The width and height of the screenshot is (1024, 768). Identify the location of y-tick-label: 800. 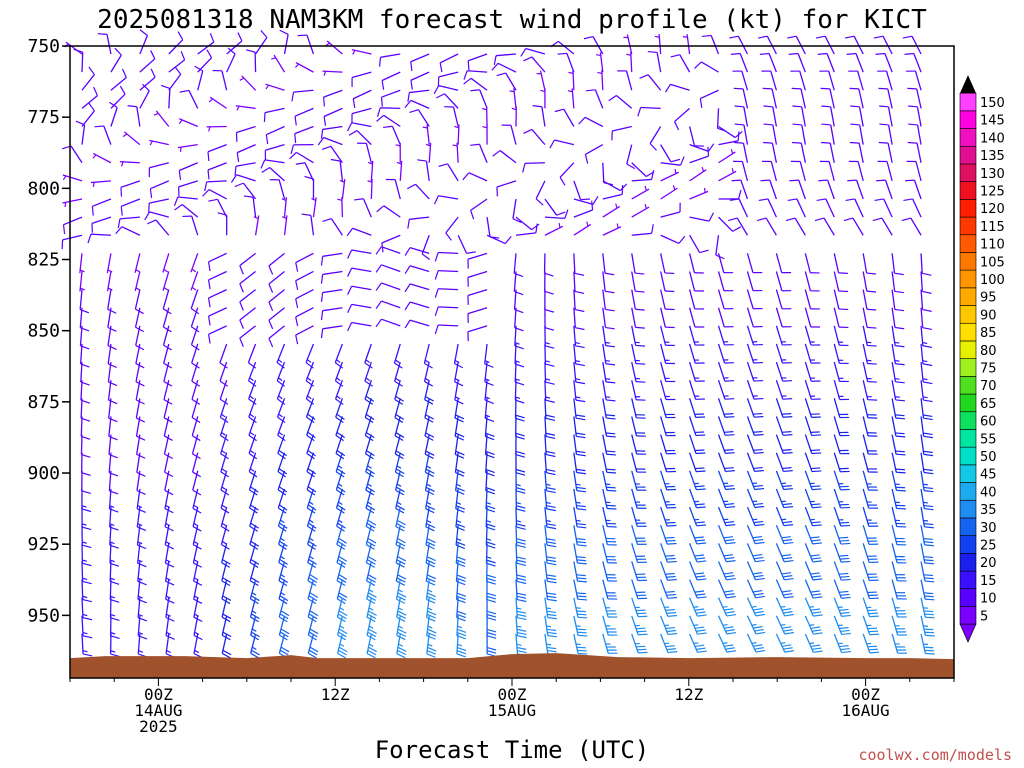
(43, 188).